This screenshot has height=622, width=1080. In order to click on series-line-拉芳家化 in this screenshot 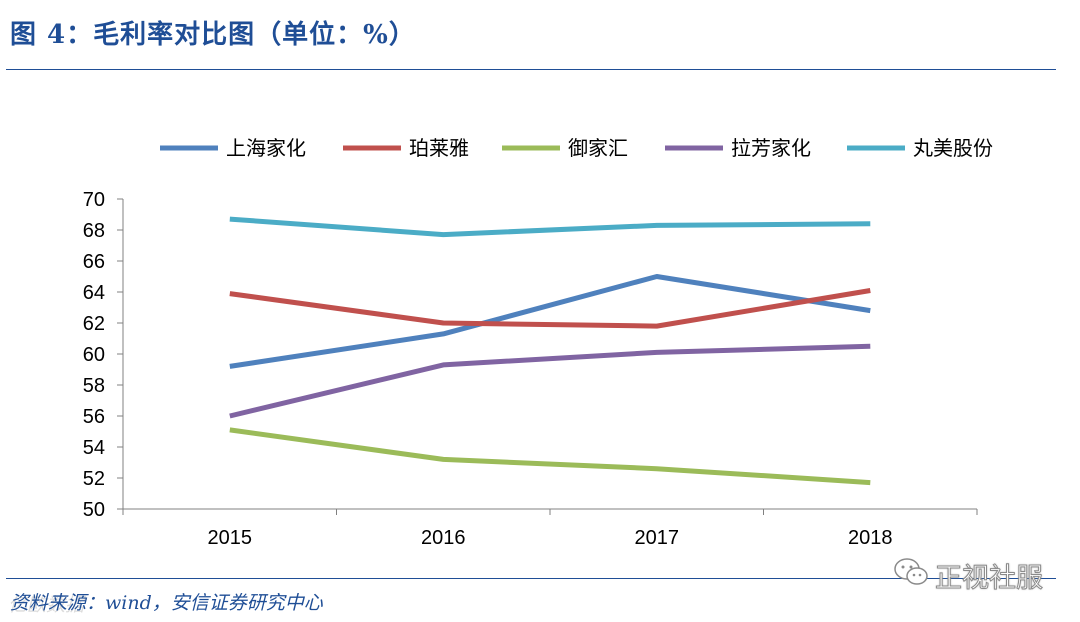, I will do `click(550, 381)`.